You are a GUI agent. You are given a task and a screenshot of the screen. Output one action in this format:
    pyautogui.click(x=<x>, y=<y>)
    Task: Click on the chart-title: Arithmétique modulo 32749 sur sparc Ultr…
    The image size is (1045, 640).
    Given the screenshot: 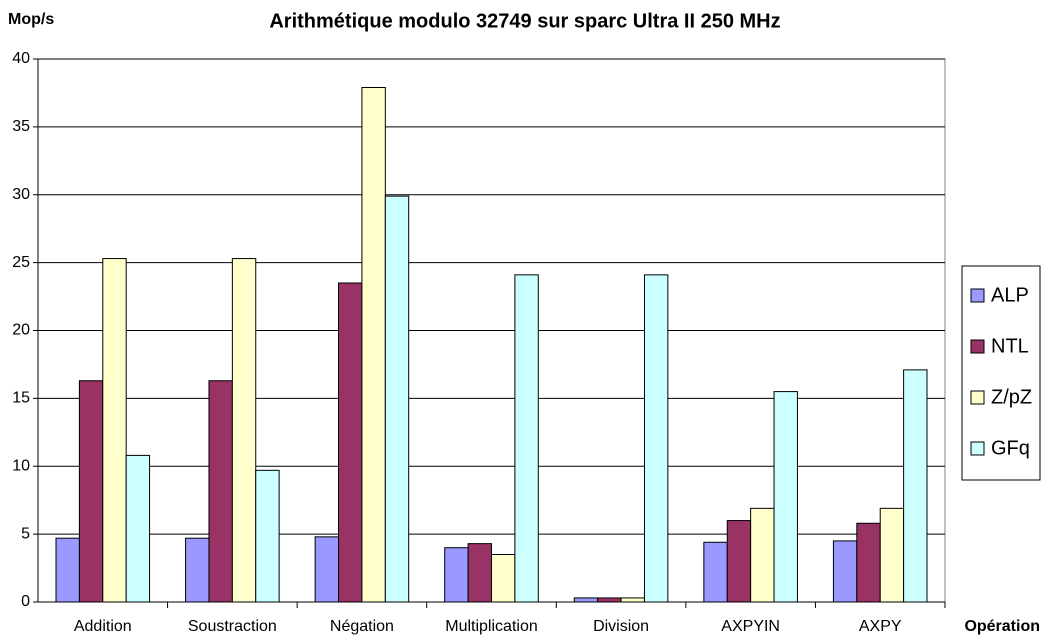 What is the action you would take?
    pyautogui.click(x=524, y=21)
    